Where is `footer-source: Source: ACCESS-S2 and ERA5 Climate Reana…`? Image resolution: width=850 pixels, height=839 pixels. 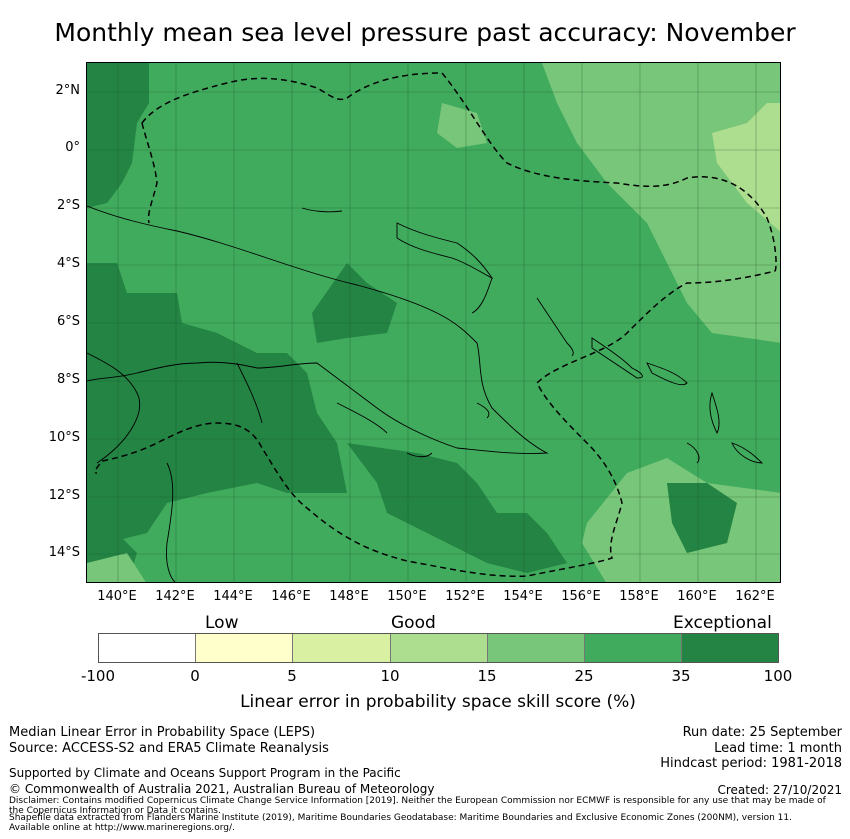 footer-source: Source: ACCESS-S2 and ERA5 Climate Reana… is located at coordinates (169, 748).